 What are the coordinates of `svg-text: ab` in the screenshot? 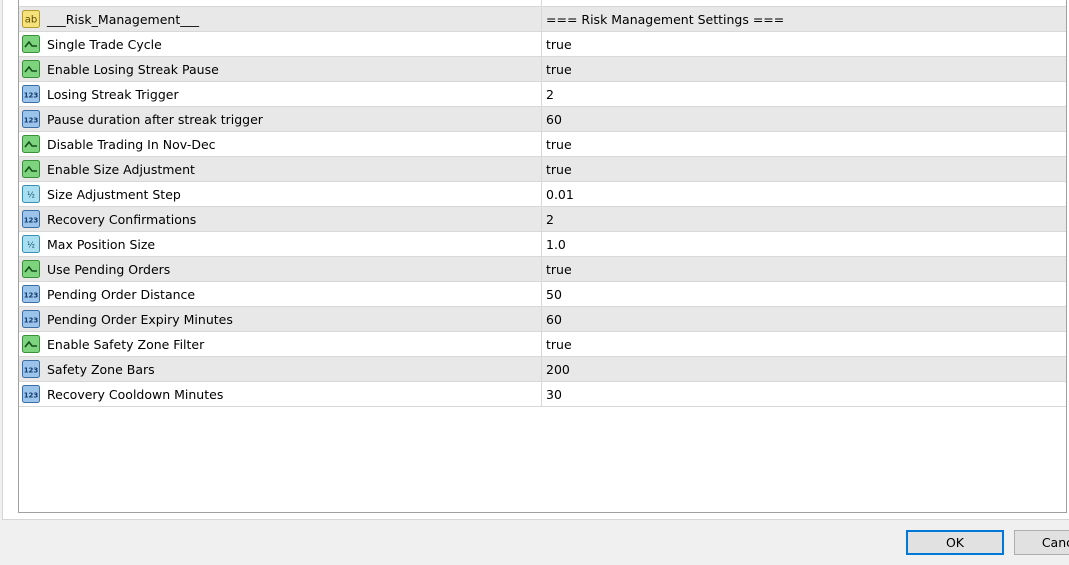 It's located at (31, 20).